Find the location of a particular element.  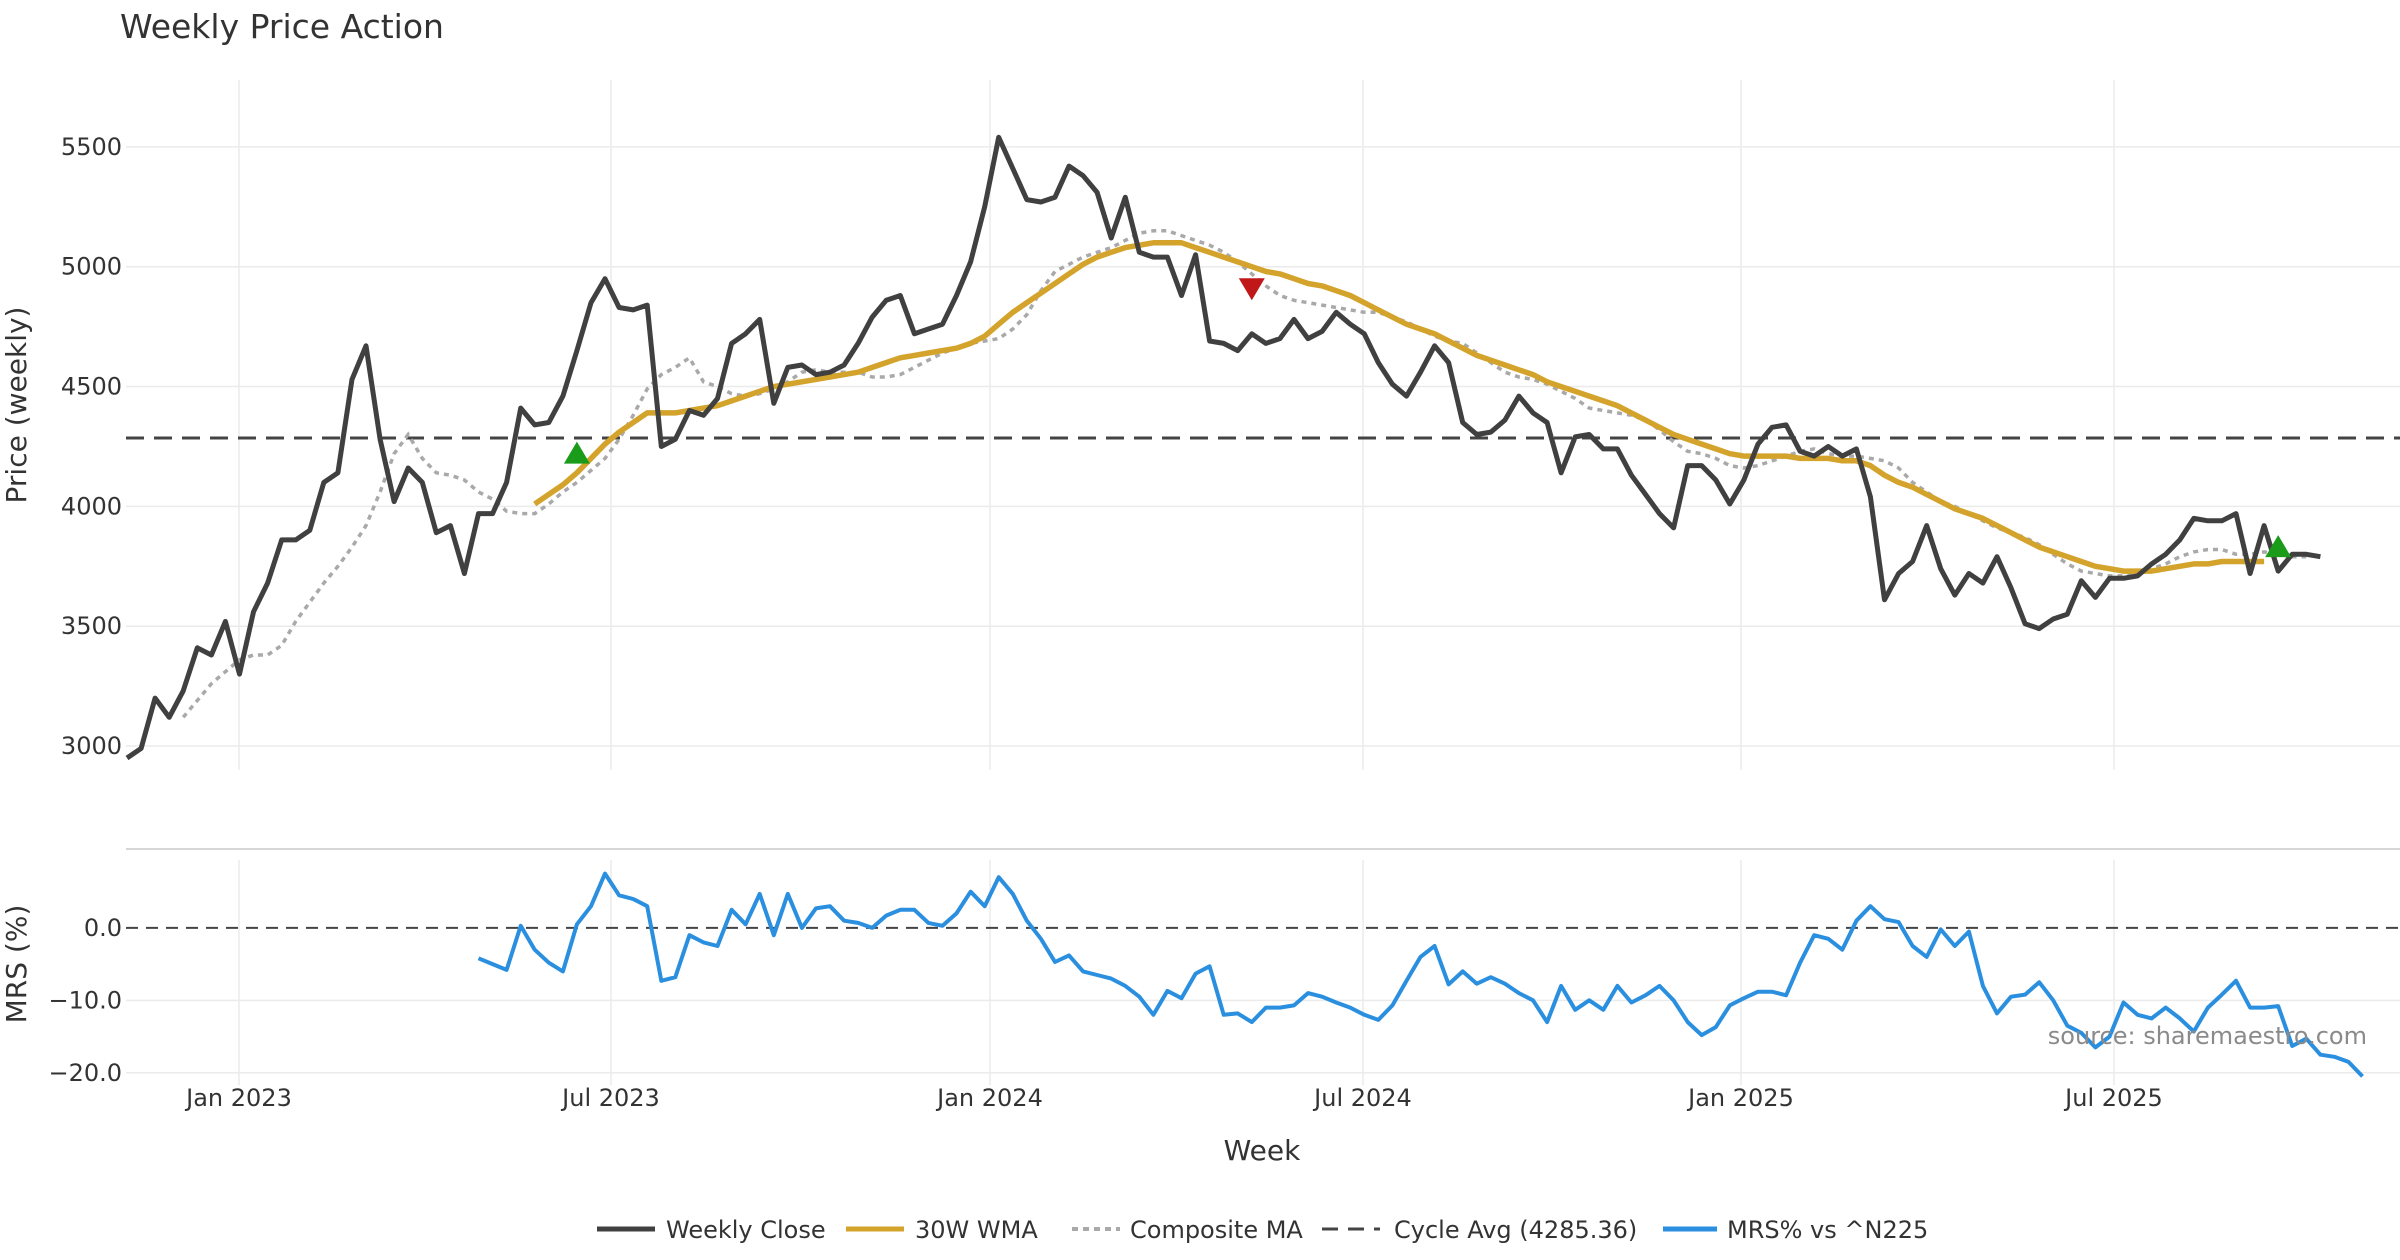

source-note: source: sharemaestro.com is located at coordinates (2207, 1036).